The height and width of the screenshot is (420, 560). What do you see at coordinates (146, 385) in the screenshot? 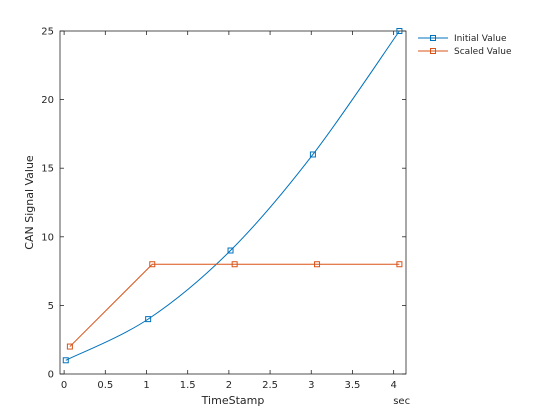
I see `x-tick-label: 1` at bounding box center [146, 385].